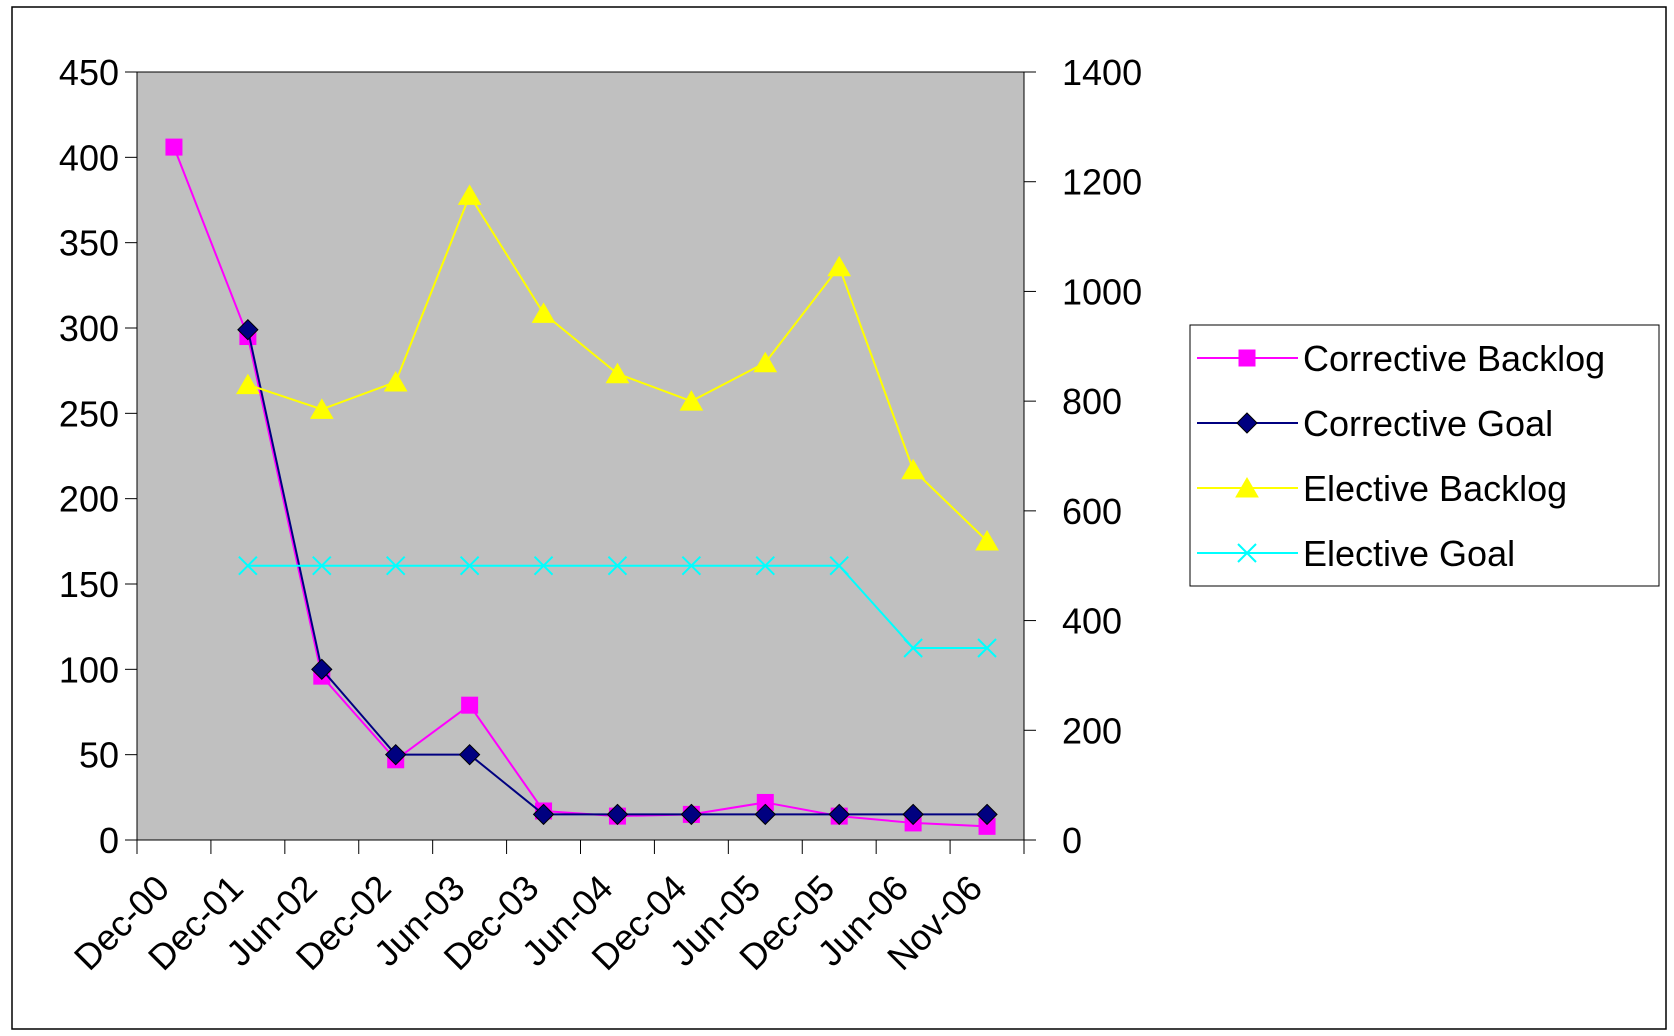 The width and height of the screenshot is (1674, 1036). I want to click on y-tick-label: 200, so click(89, 499).